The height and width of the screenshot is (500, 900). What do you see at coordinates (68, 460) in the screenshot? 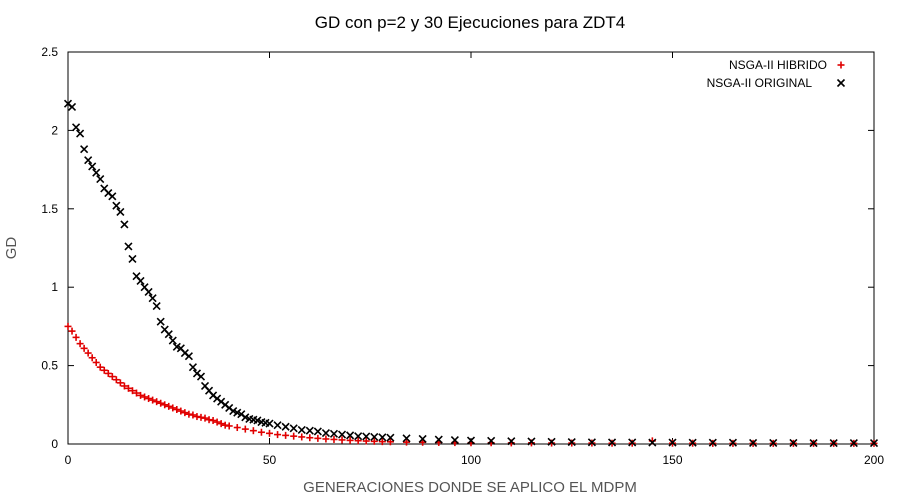
I see `x-tick-label: 0` at bounding box center [68, 460].